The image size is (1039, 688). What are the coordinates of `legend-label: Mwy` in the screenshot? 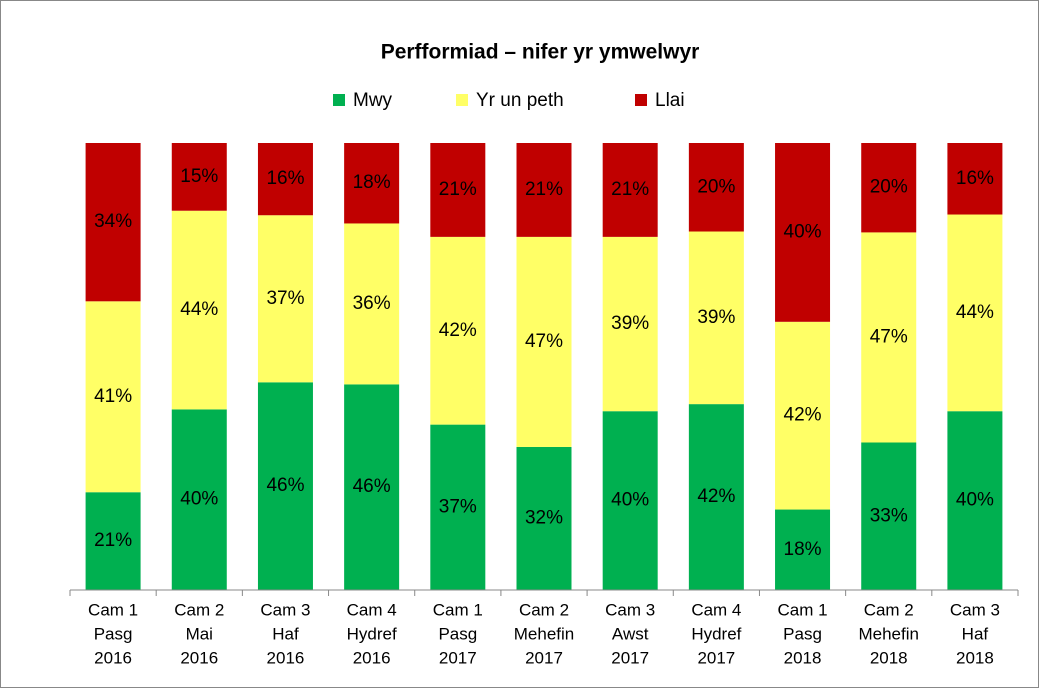 It's located at (373, 100).